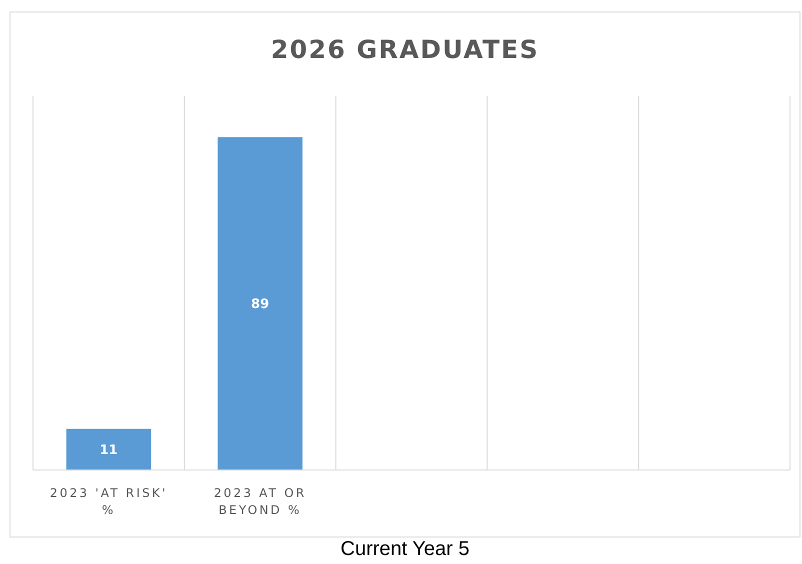 The image size is (802, 564). Describe the element at coordinates (109, 450) in the screenshot. I see `data-label: 11` at that location.